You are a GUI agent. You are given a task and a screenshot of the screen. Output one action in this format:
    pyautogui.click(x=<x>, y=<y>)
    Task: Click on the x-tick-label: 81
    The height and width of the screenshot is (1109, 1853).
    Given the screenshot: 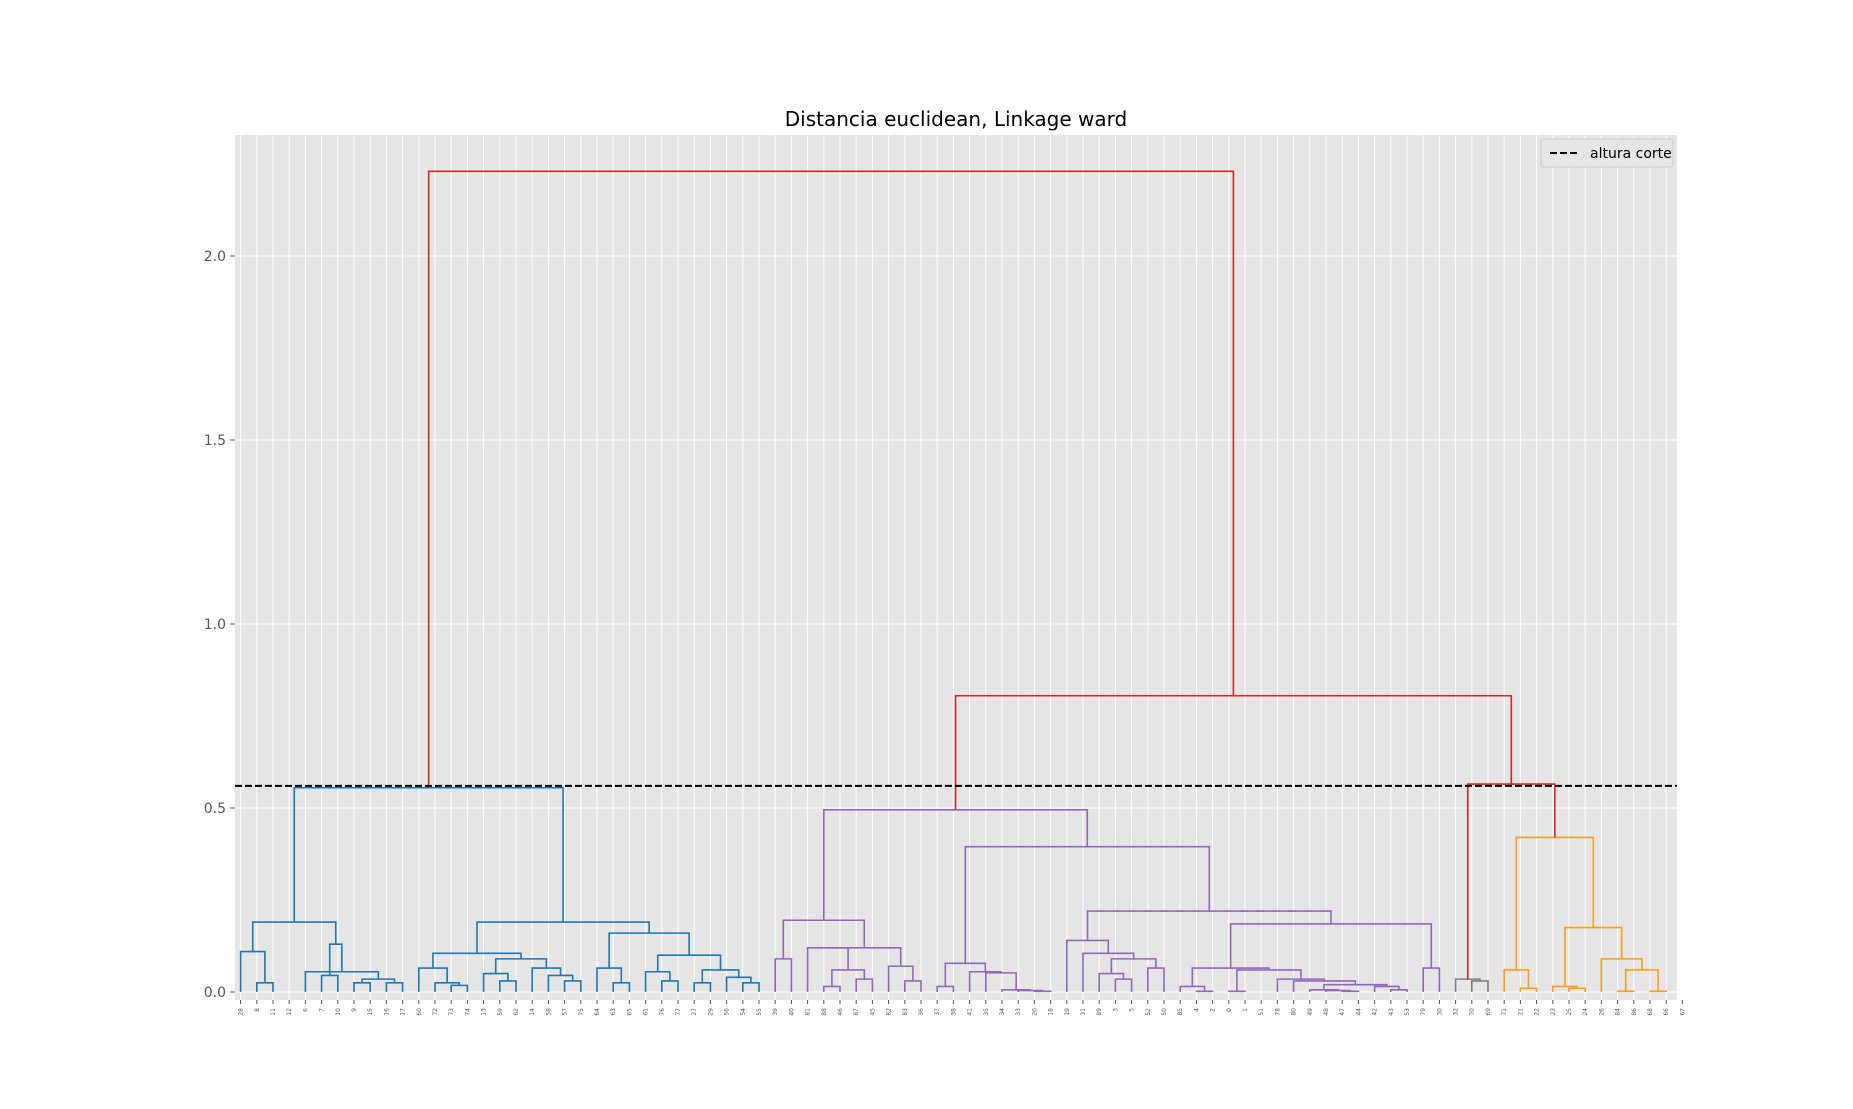 What is the action you would take?
    pyautogui.click(x=808, y=1012)
    